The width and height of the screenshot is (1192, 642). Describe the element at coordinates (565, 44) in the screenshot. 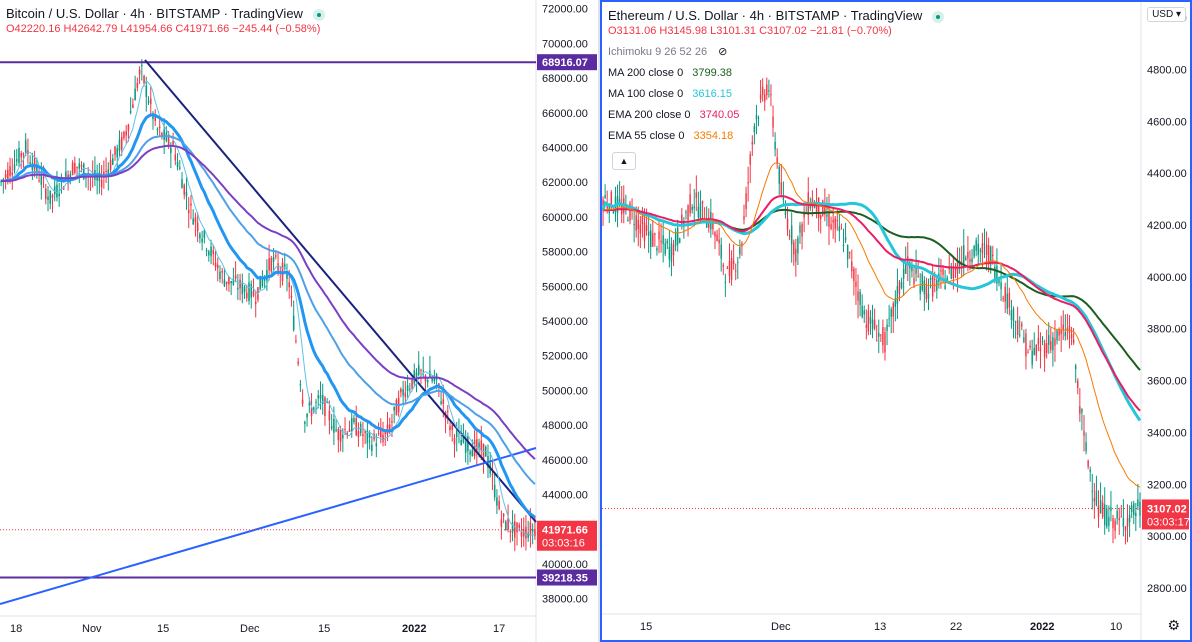

I see `y-tick-label: 70000.00` at that location.